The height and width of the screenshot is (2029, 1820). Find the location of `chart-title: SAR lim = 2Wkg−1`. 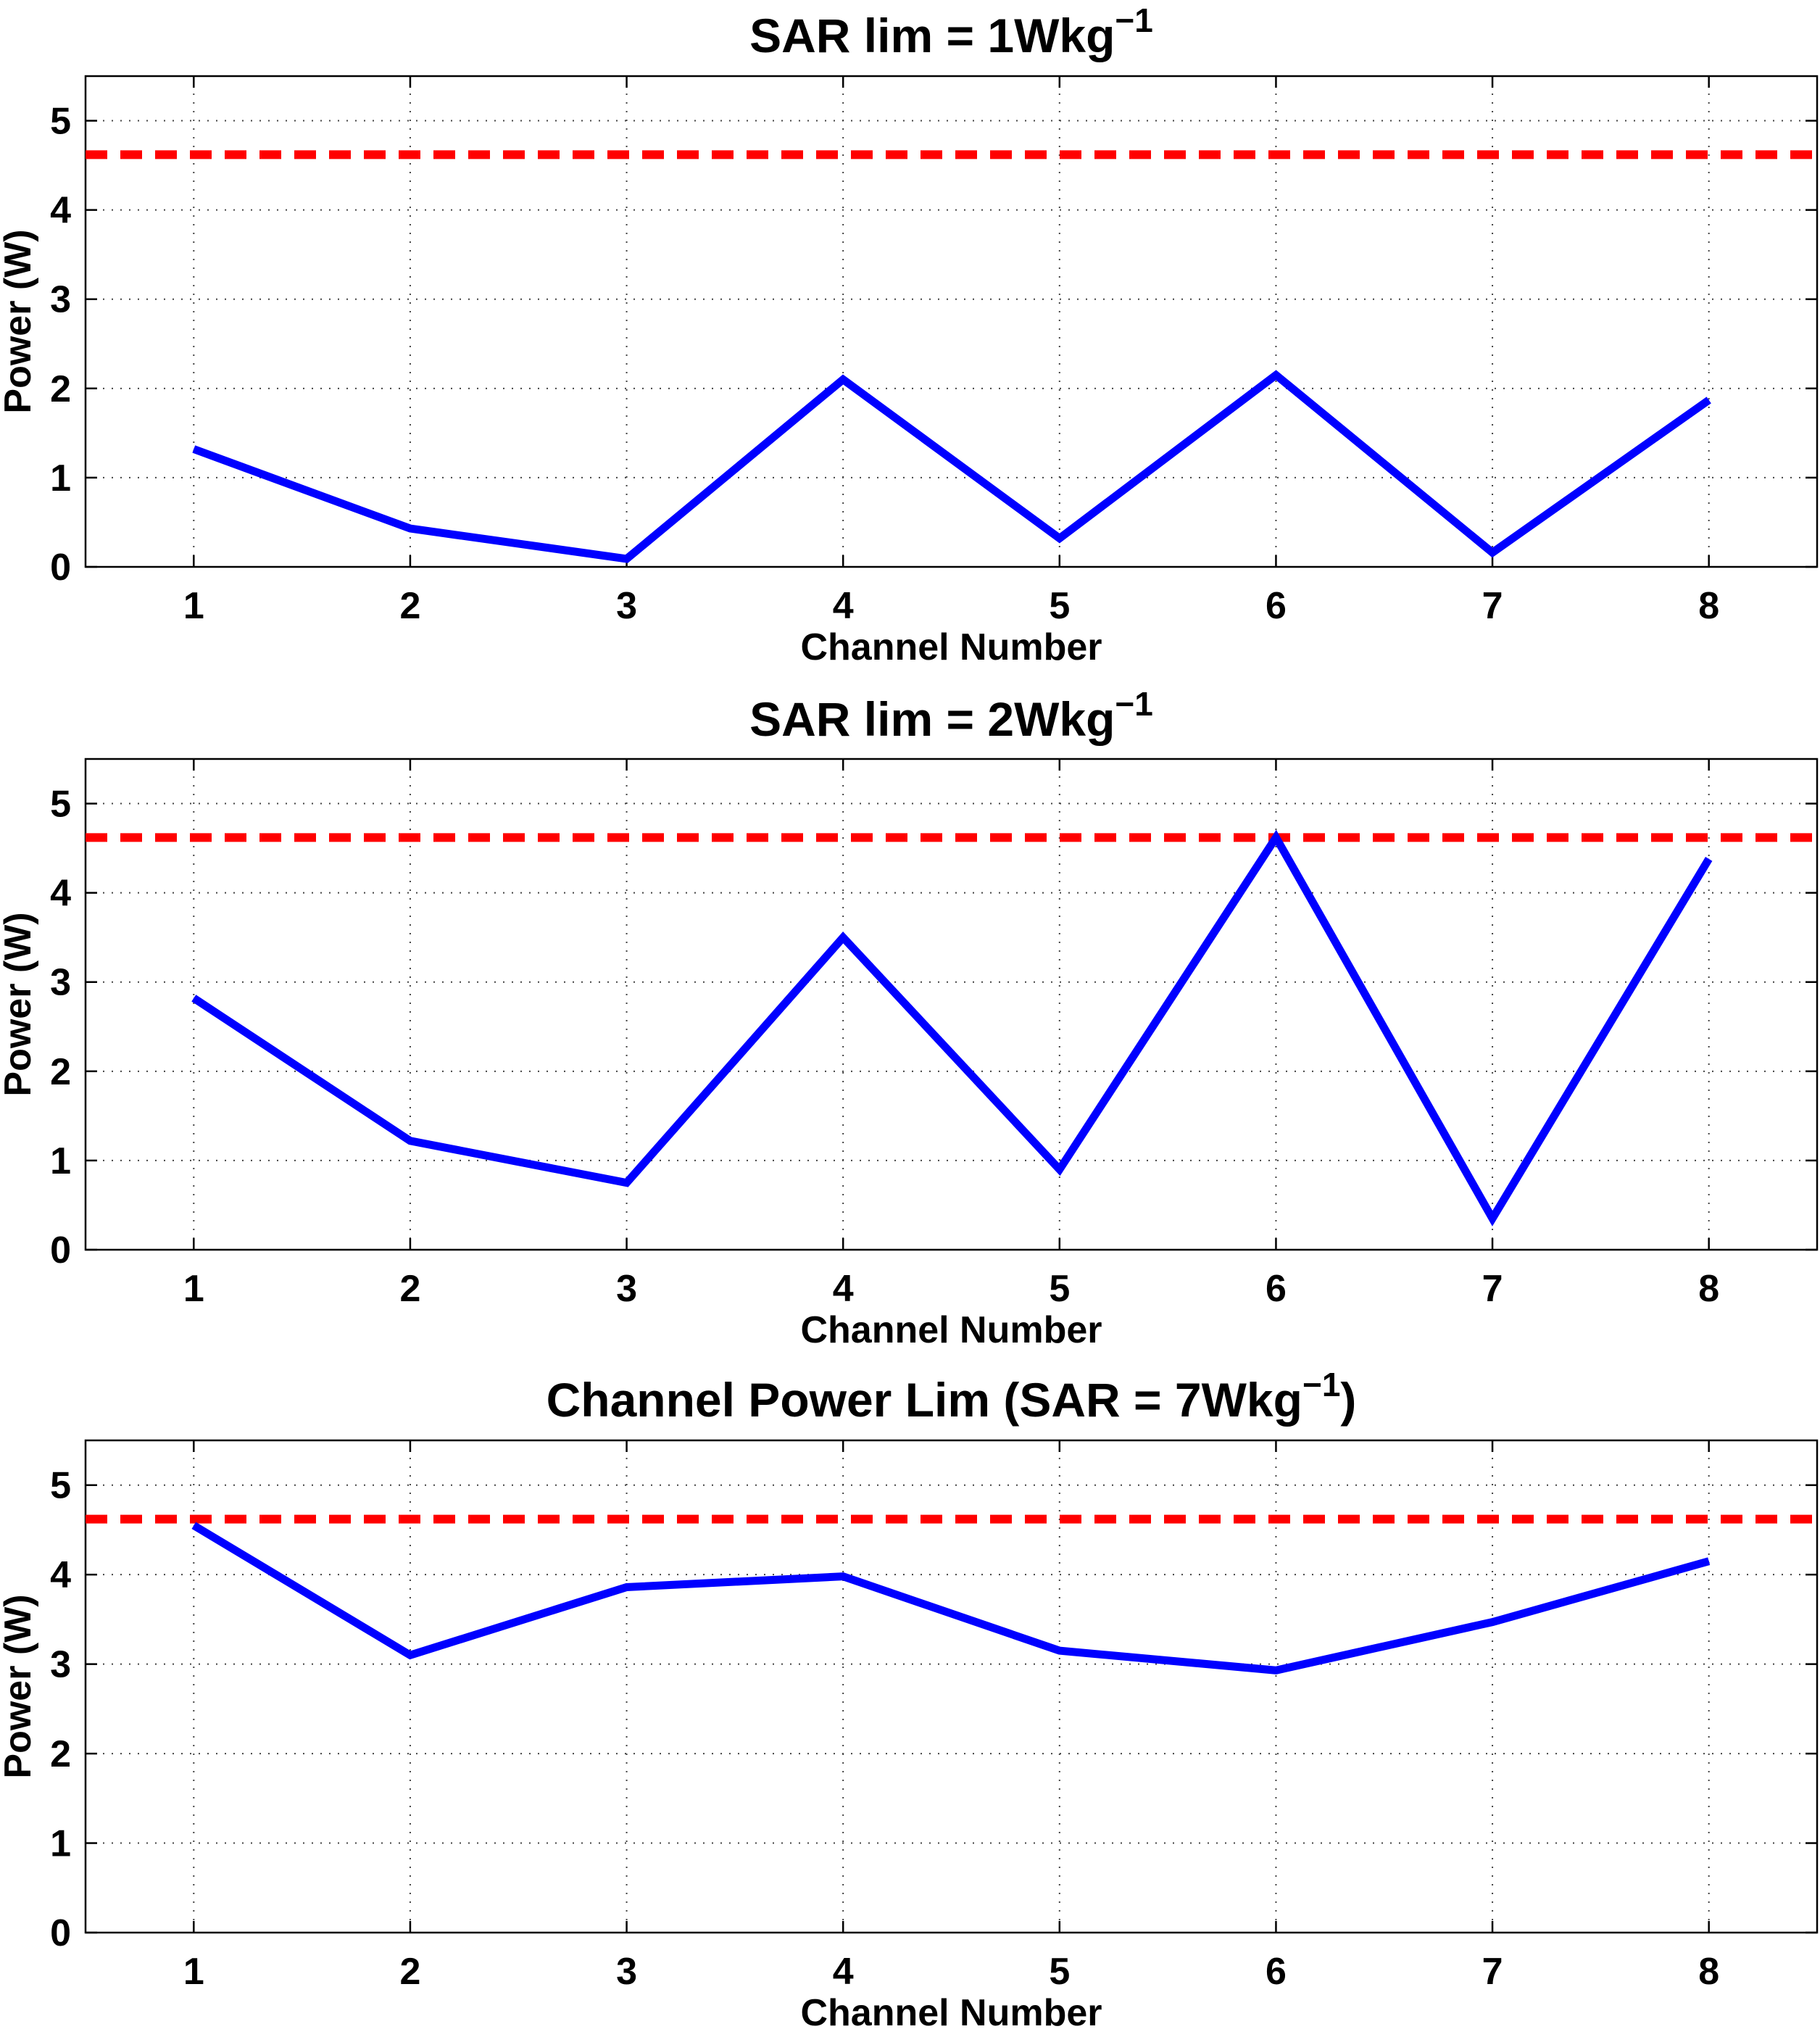

chart-title: SAR lim = 2Wkg−1 is located at coordinates (951, 715).